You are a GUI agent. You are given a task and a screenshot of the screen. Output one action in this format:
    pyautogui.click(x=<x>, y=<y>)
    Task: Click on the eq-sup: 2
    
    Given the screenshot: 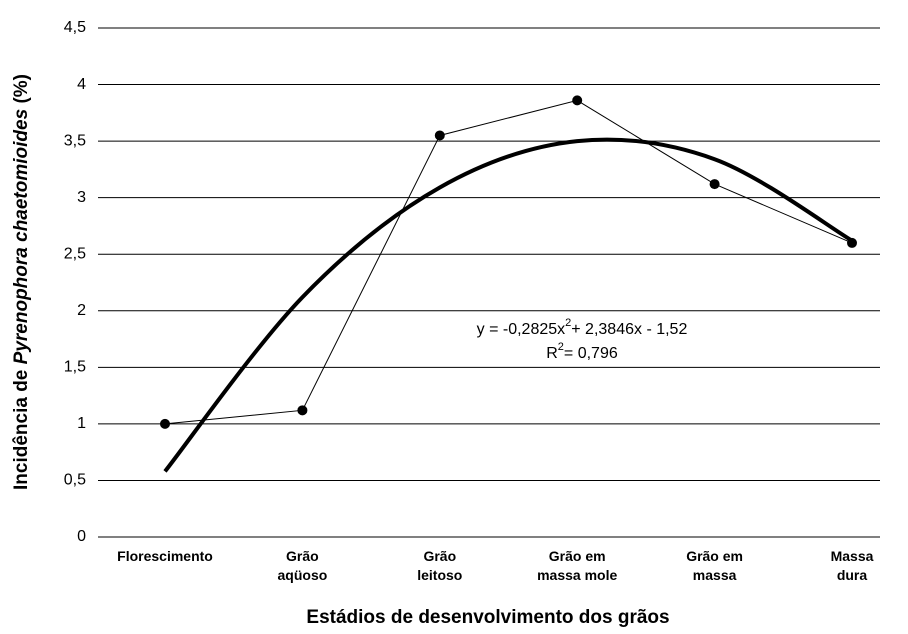 What is the action you would take?
    pyautogui.click(x=568, y=323)
    